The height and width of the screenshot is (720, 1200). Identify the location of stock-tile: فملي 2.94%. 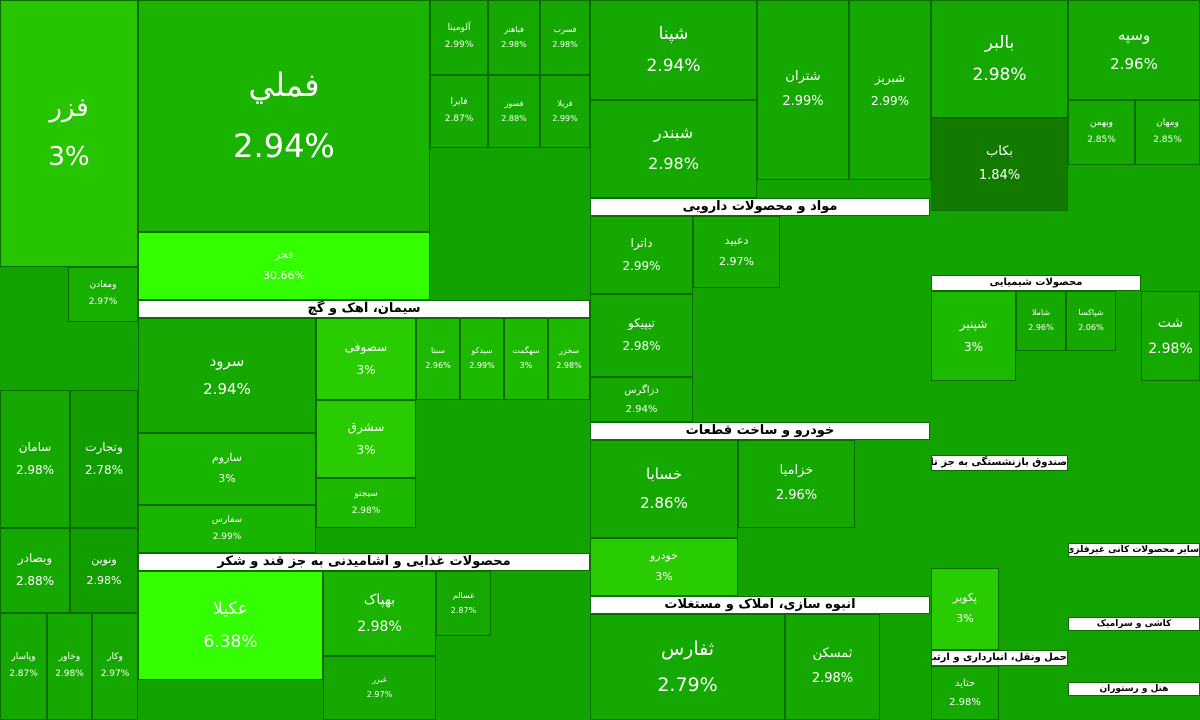
(284, 116).